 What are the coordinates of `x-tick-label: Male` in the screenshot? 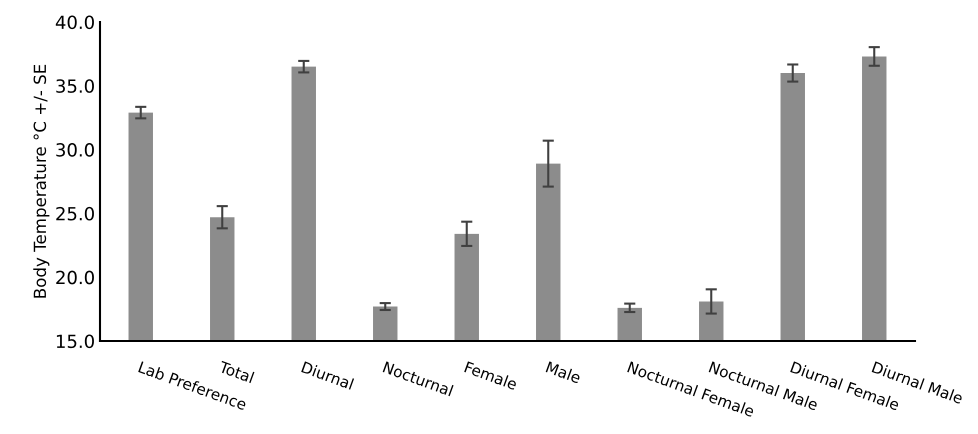 It's located at (564, 372).